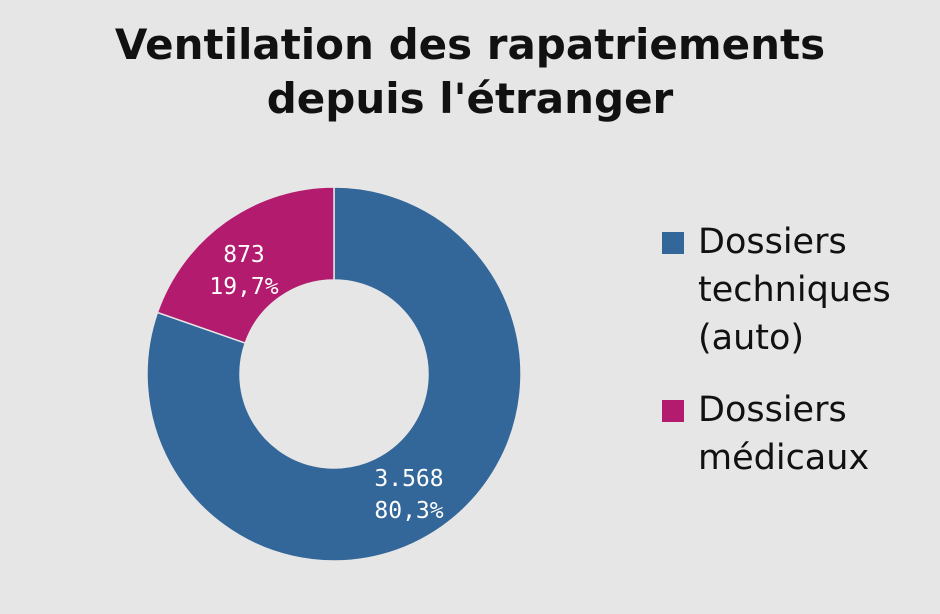  I want to click on legend-item-medicaux: Dossiers médicaux, so click(797, 434).